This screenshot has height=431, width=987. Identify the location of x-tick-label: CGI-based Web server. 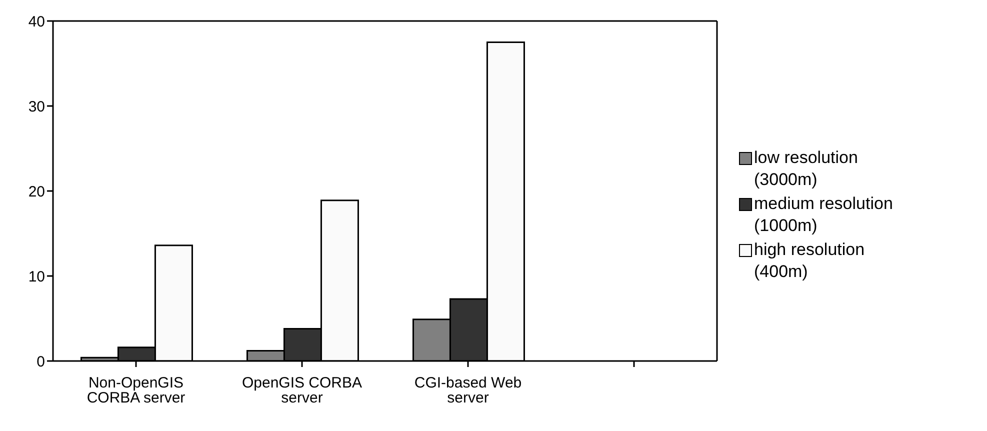
(468, 390).